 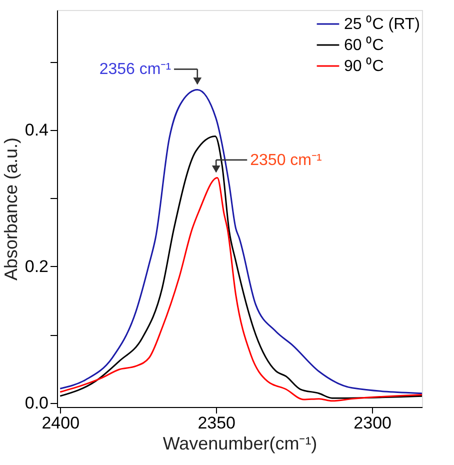 I want to click on annotation: 2356 cm⁻¹, so click(x=135, y=69).